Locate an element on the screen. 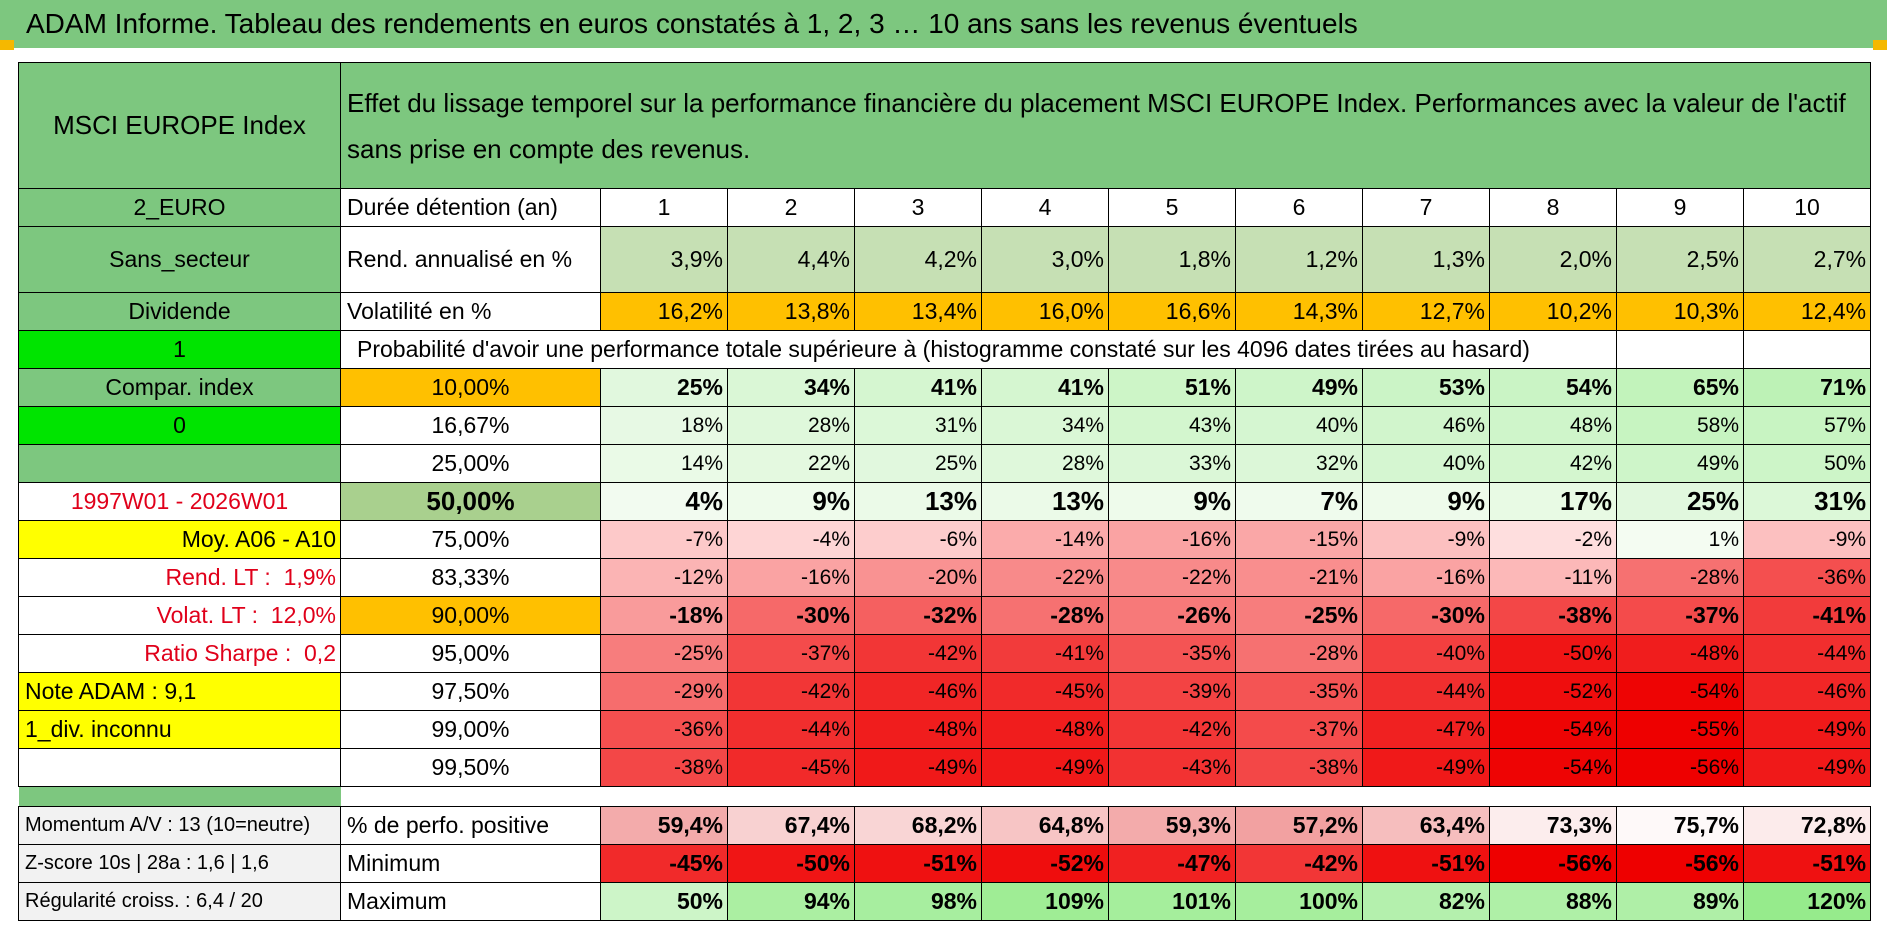 The width and height of the screenshot is (1887, 948). quantile-value: -35% is located at coordinates (1172, 653).